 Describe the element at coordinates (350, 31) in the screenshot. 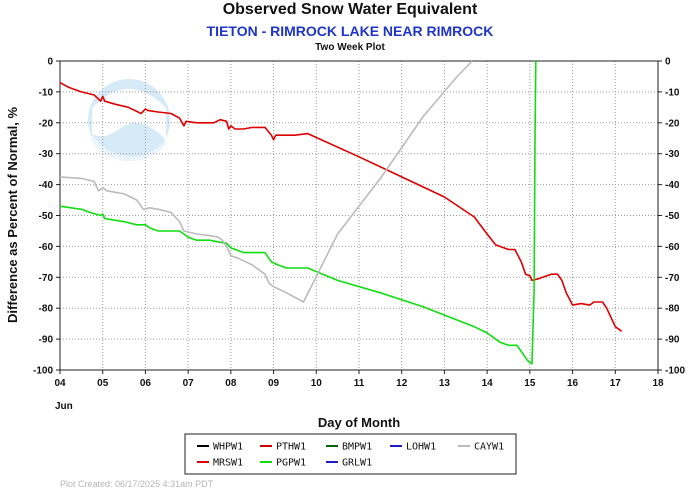

I see `chart-subtitle: TIETON - RIMROCK LAKE NEAR RIMROCK` at that location.